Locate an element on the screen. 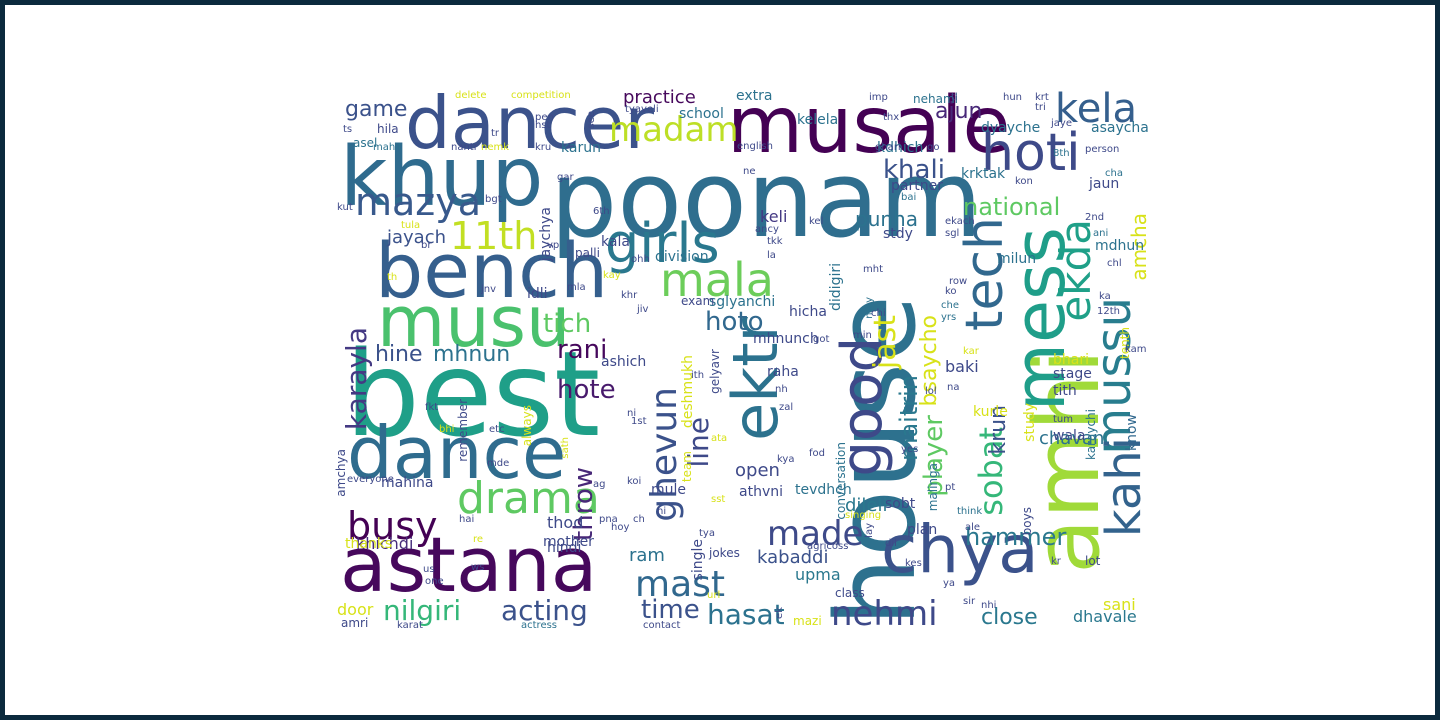 The width and height of the screenshot is (1440, 720). word-mht: mht is located at coordinates (873, 269).